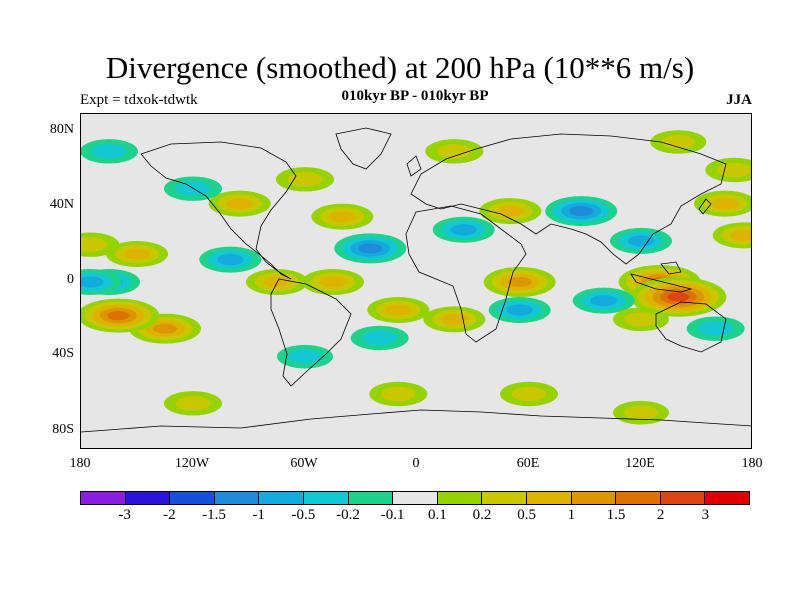 The height and width of the screenshot is (600, 800). What do you see at coordinates (192, 463) in the screenshot?
I see `lon-label-120w: 120W` at bounding box center [192, 463].